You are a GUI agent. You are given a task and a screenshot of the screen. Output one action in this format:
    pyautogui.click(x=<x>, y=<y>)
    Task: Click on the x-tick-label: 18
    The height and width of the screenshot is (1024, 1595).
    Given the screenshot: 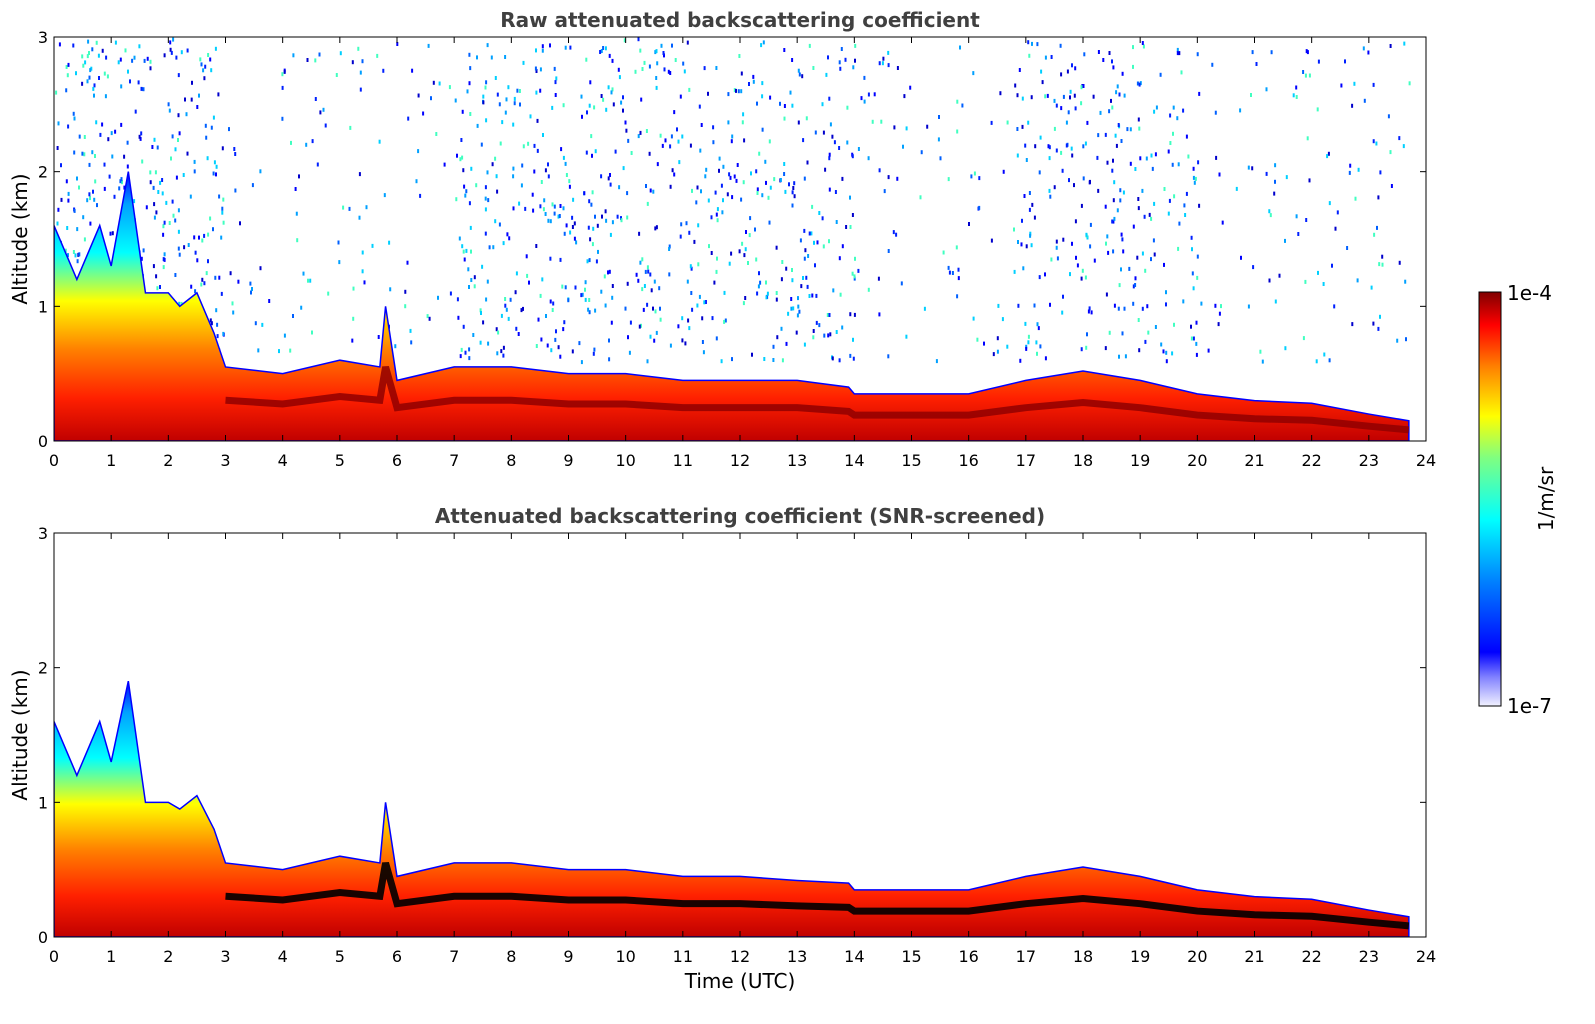 What is the action you would take?
    pyautogui.click(x=1083, y=460)
    